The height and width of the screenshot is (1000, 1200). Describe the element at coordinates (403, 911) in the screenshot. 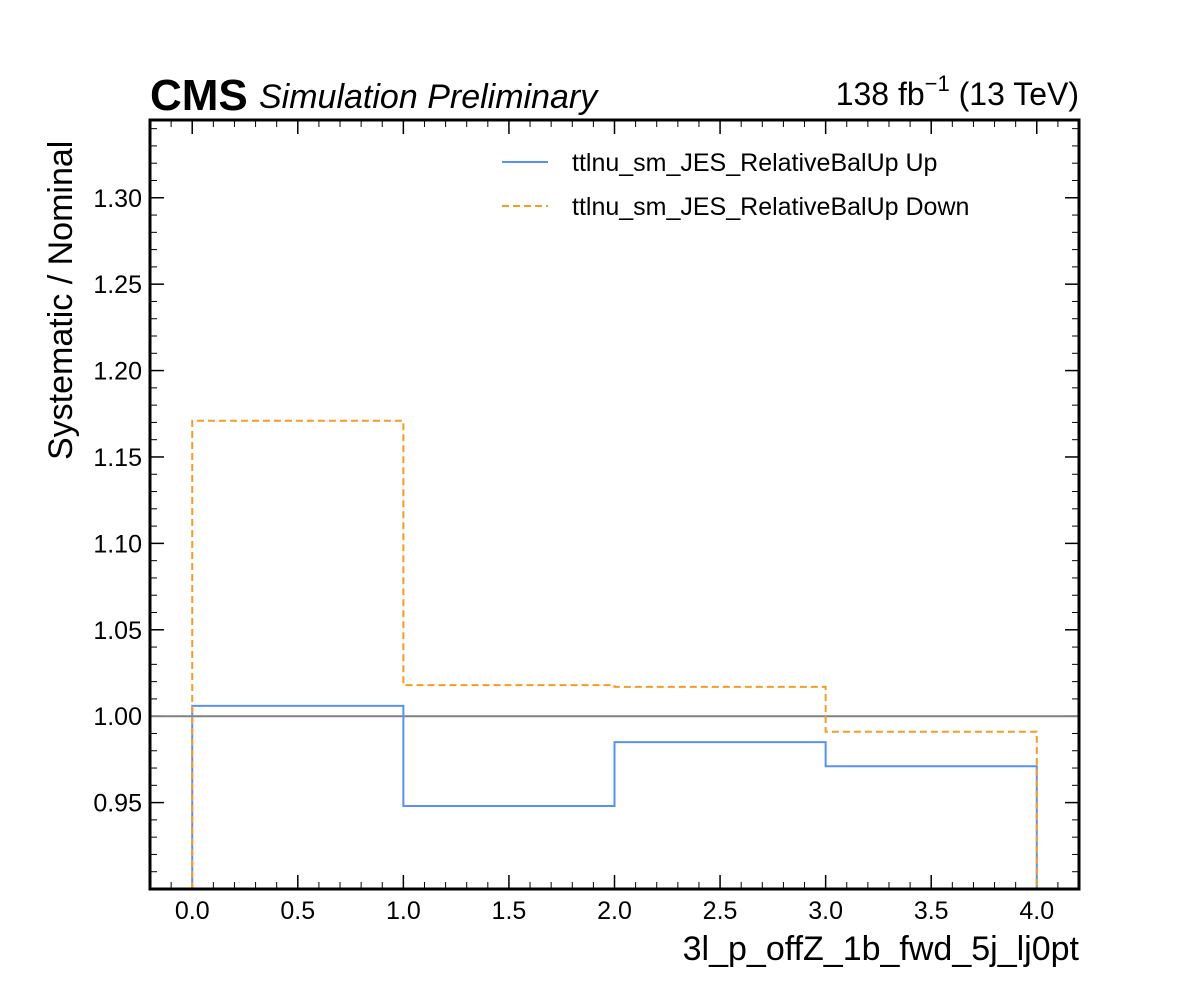

I see `x-tick-label: 1.0` at that location.